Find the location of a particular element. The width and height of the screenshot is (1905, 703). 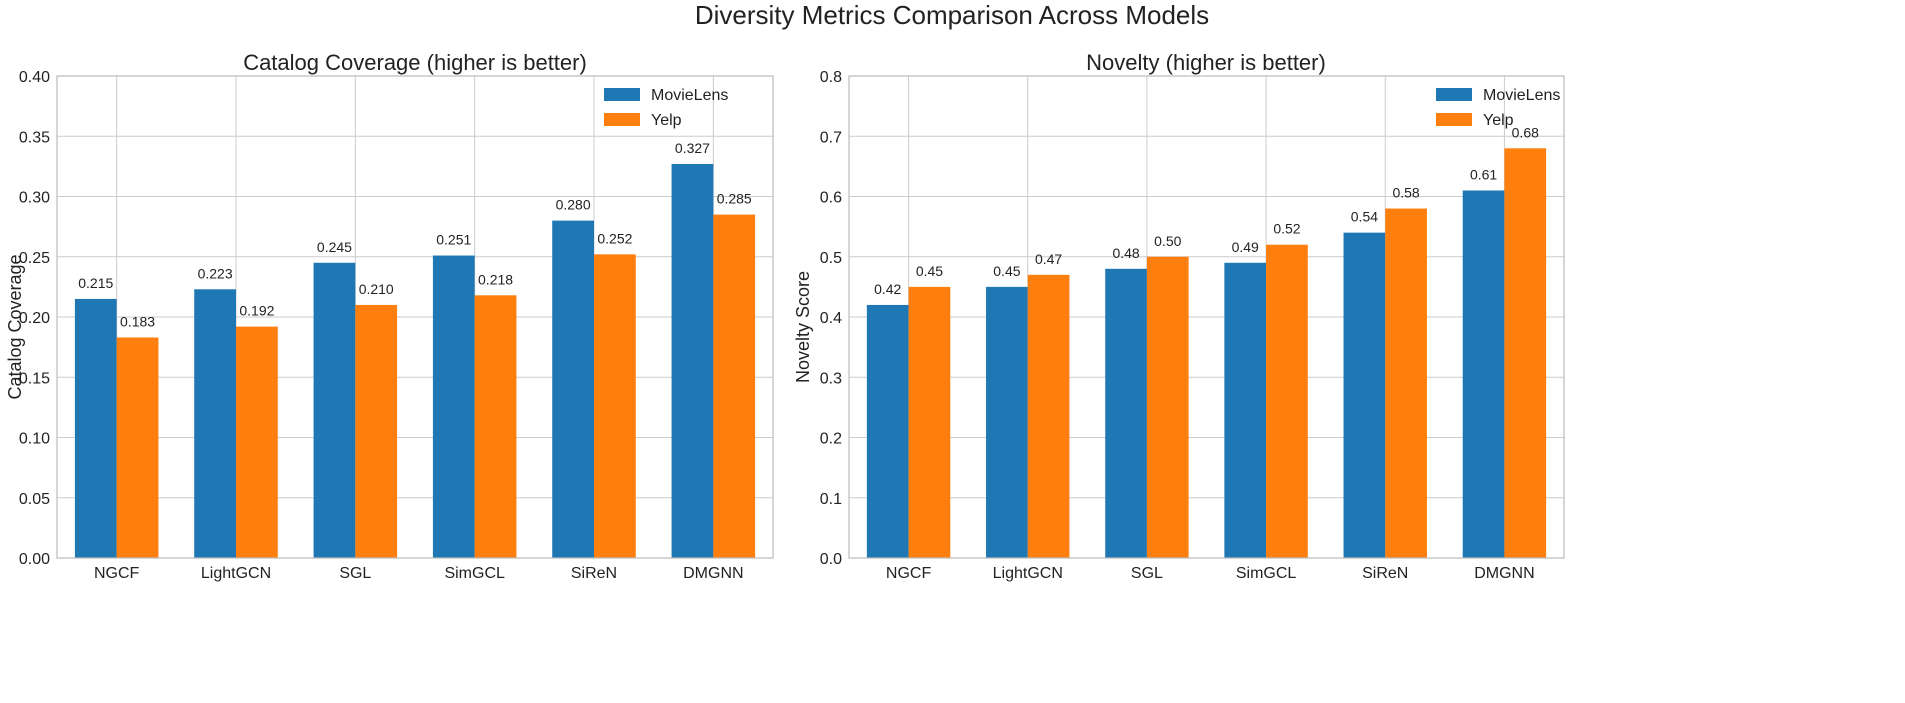

data-label-yelp-siren: 0.252 is located at coordinates (614, 238).